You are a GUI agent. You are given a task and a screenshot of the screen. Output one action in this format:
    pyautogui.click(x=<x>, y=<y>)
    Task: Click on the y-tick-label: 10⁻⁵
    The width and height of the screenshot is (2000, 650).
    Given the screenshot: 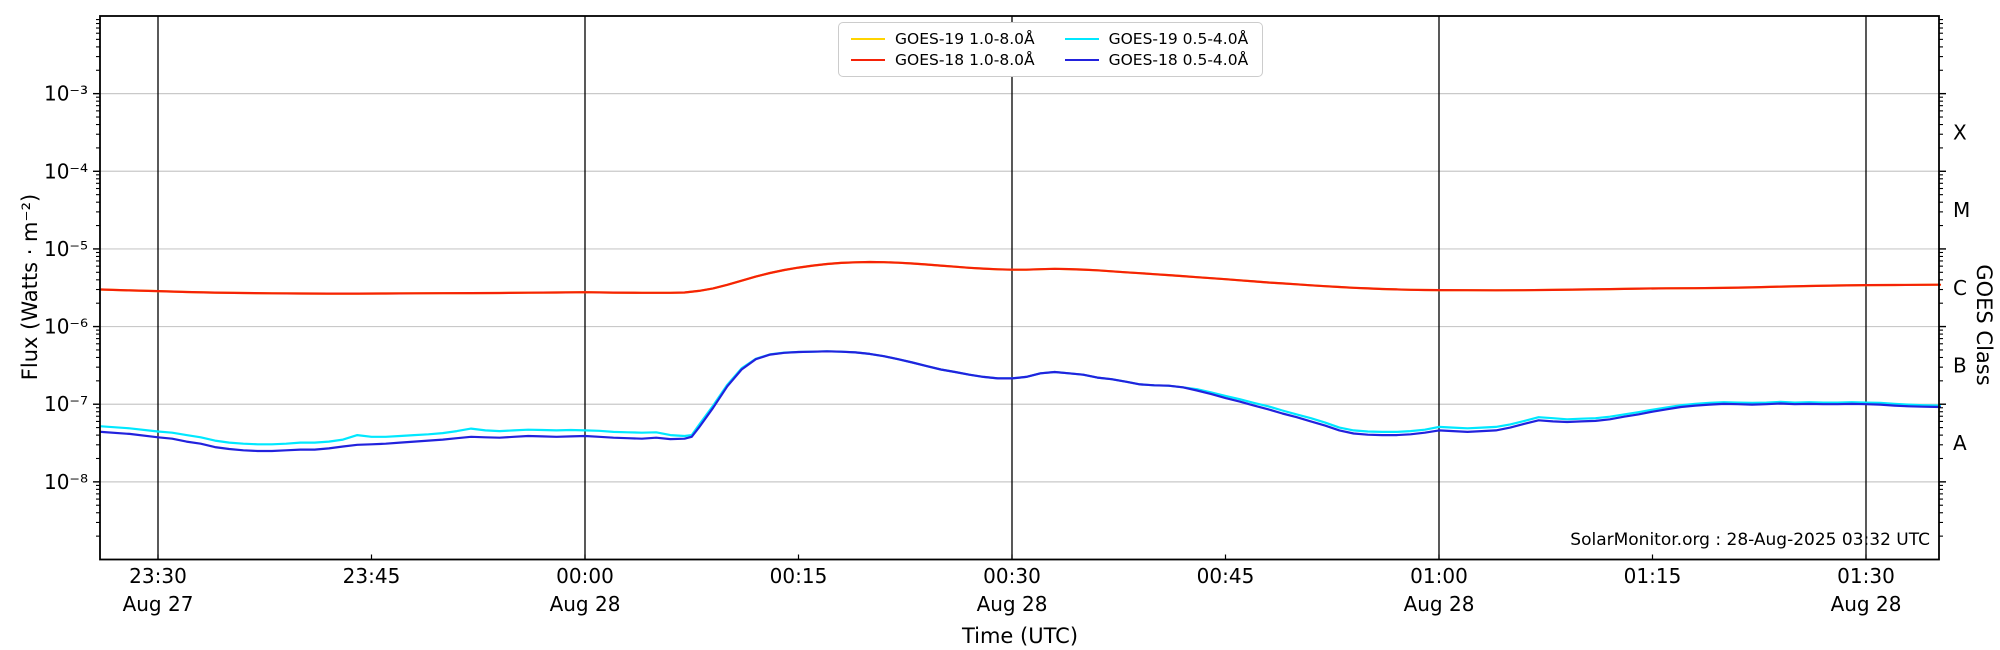 What is the action you would take?
    pyautogui.click(x=66, y=249)
    